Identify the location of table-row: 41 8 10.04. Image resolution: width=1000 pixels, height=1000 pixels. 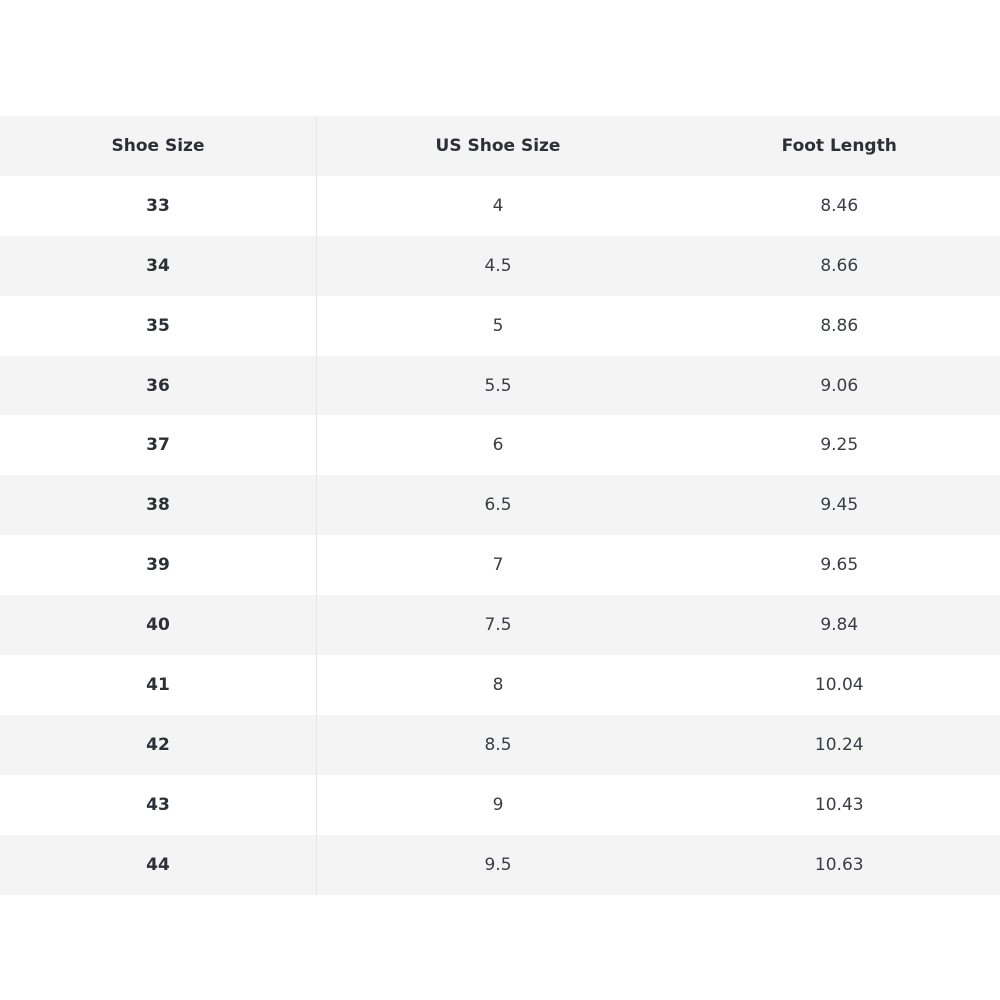
(500, 685).